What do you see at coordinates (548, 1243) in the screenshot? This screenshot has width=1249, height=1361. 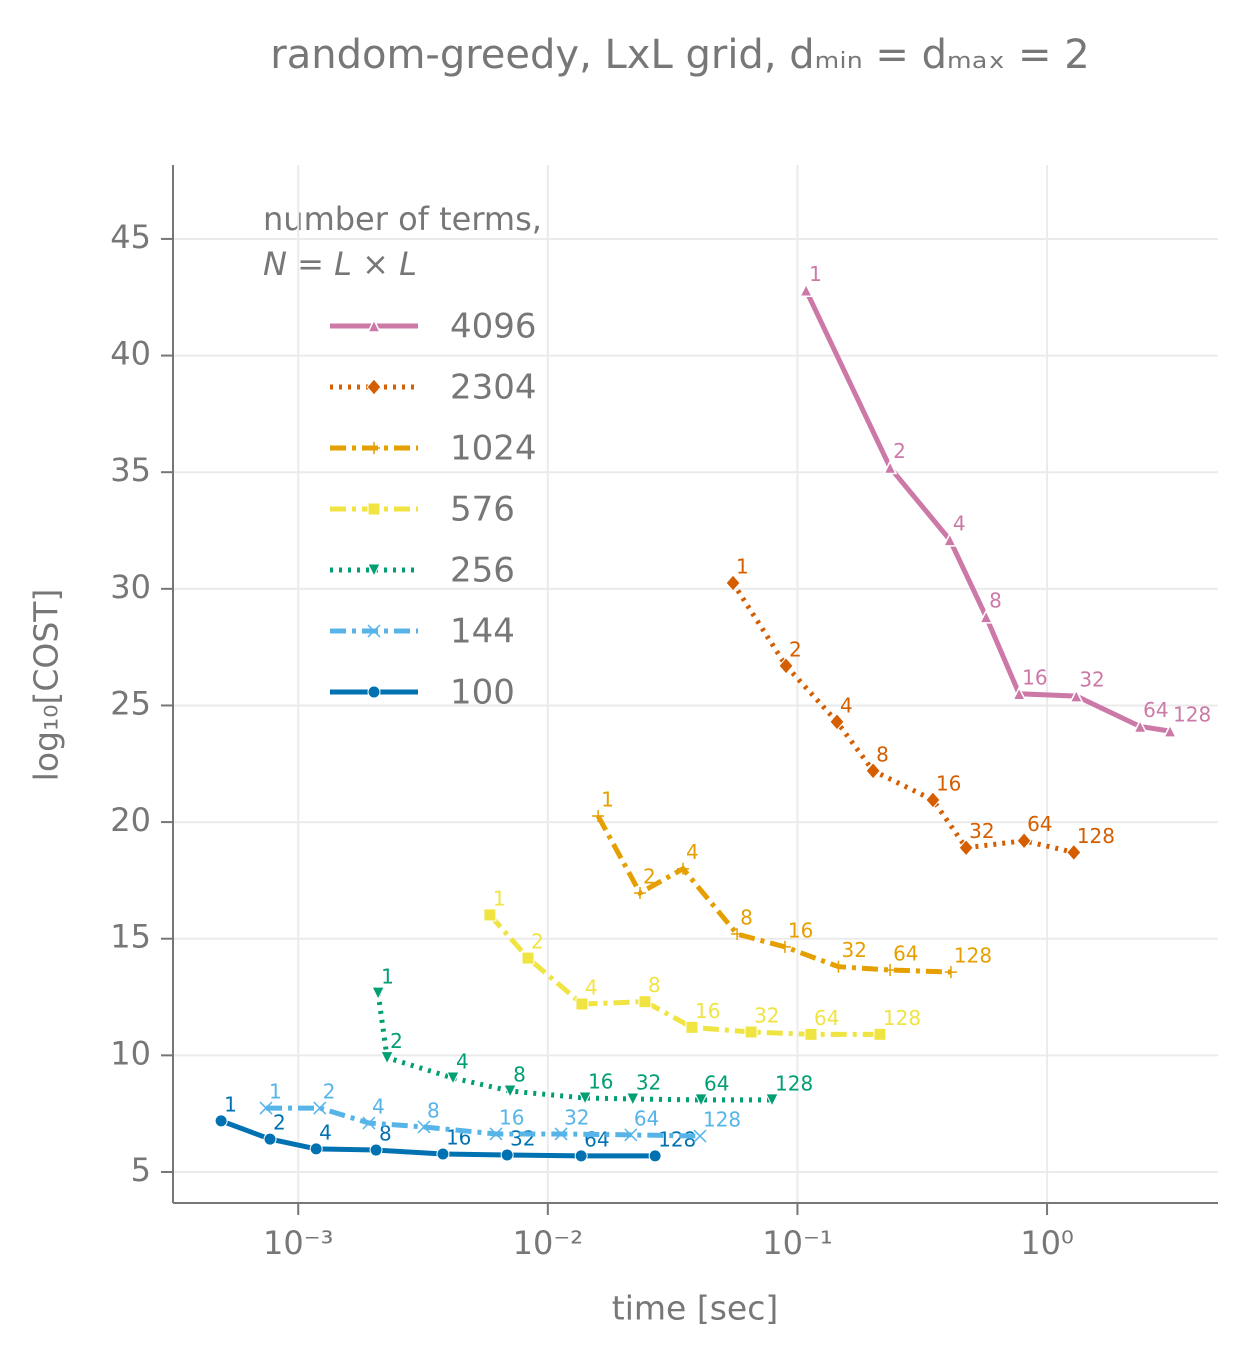 I see `x-tick-label: 10⁻²` at bounding box center [548, 1243].